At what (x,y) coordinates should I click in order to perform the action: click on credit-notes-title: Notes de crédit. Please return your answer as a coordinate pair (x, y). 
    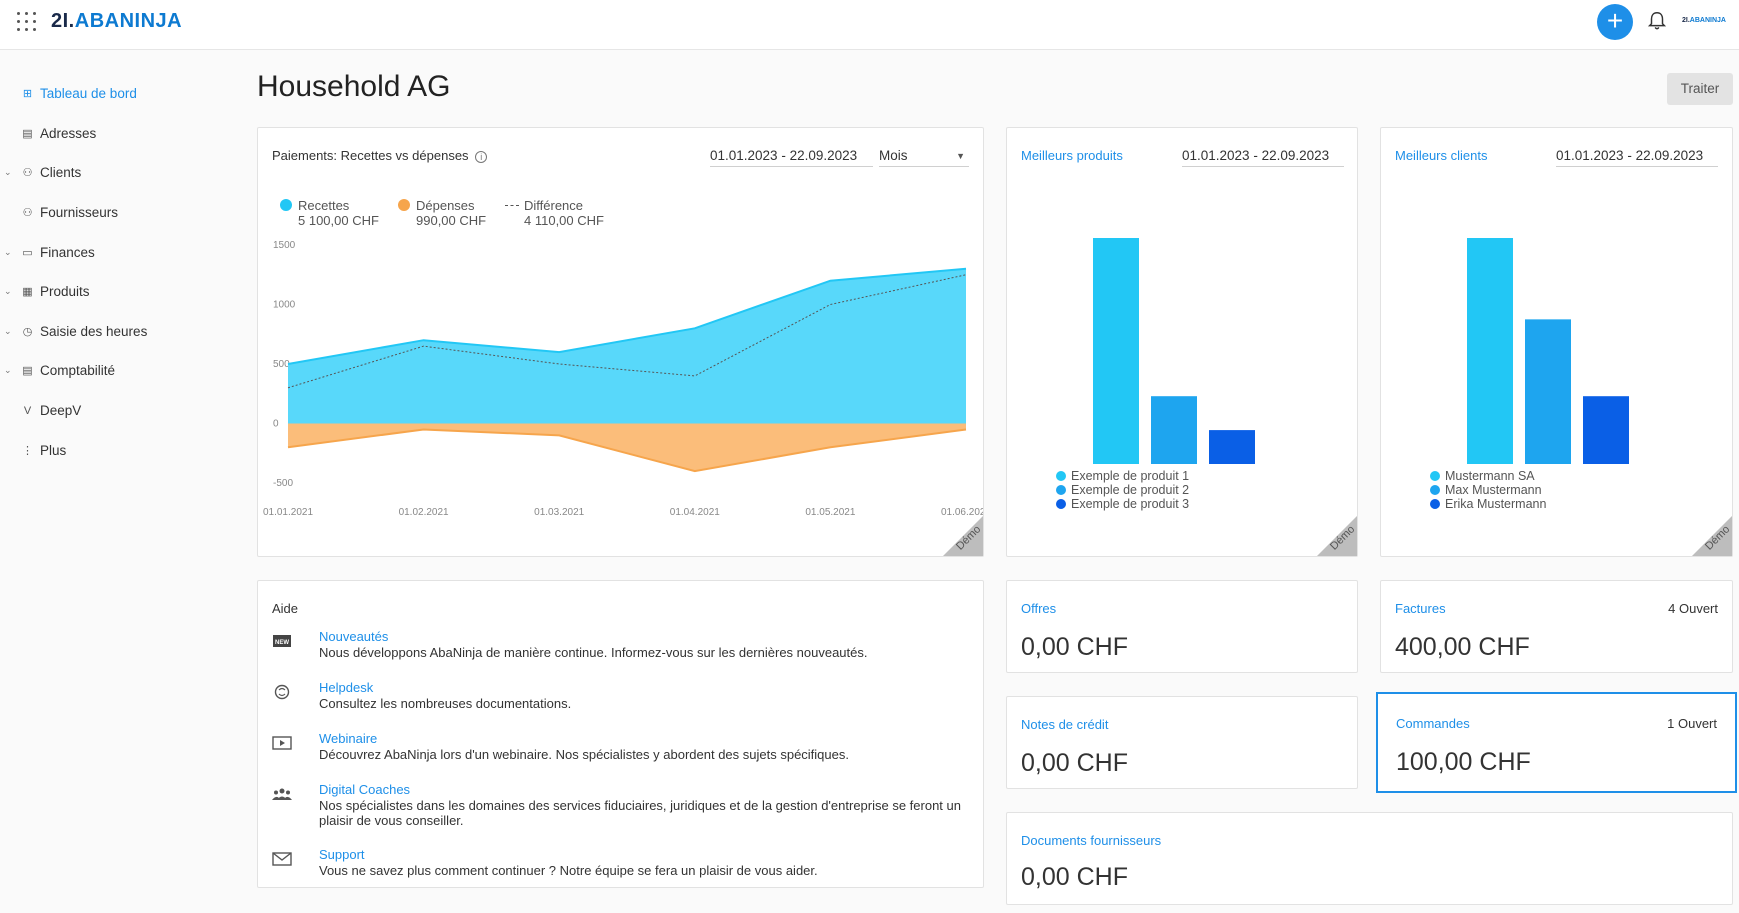
    Looking at the image, I should click on (1065, 724).